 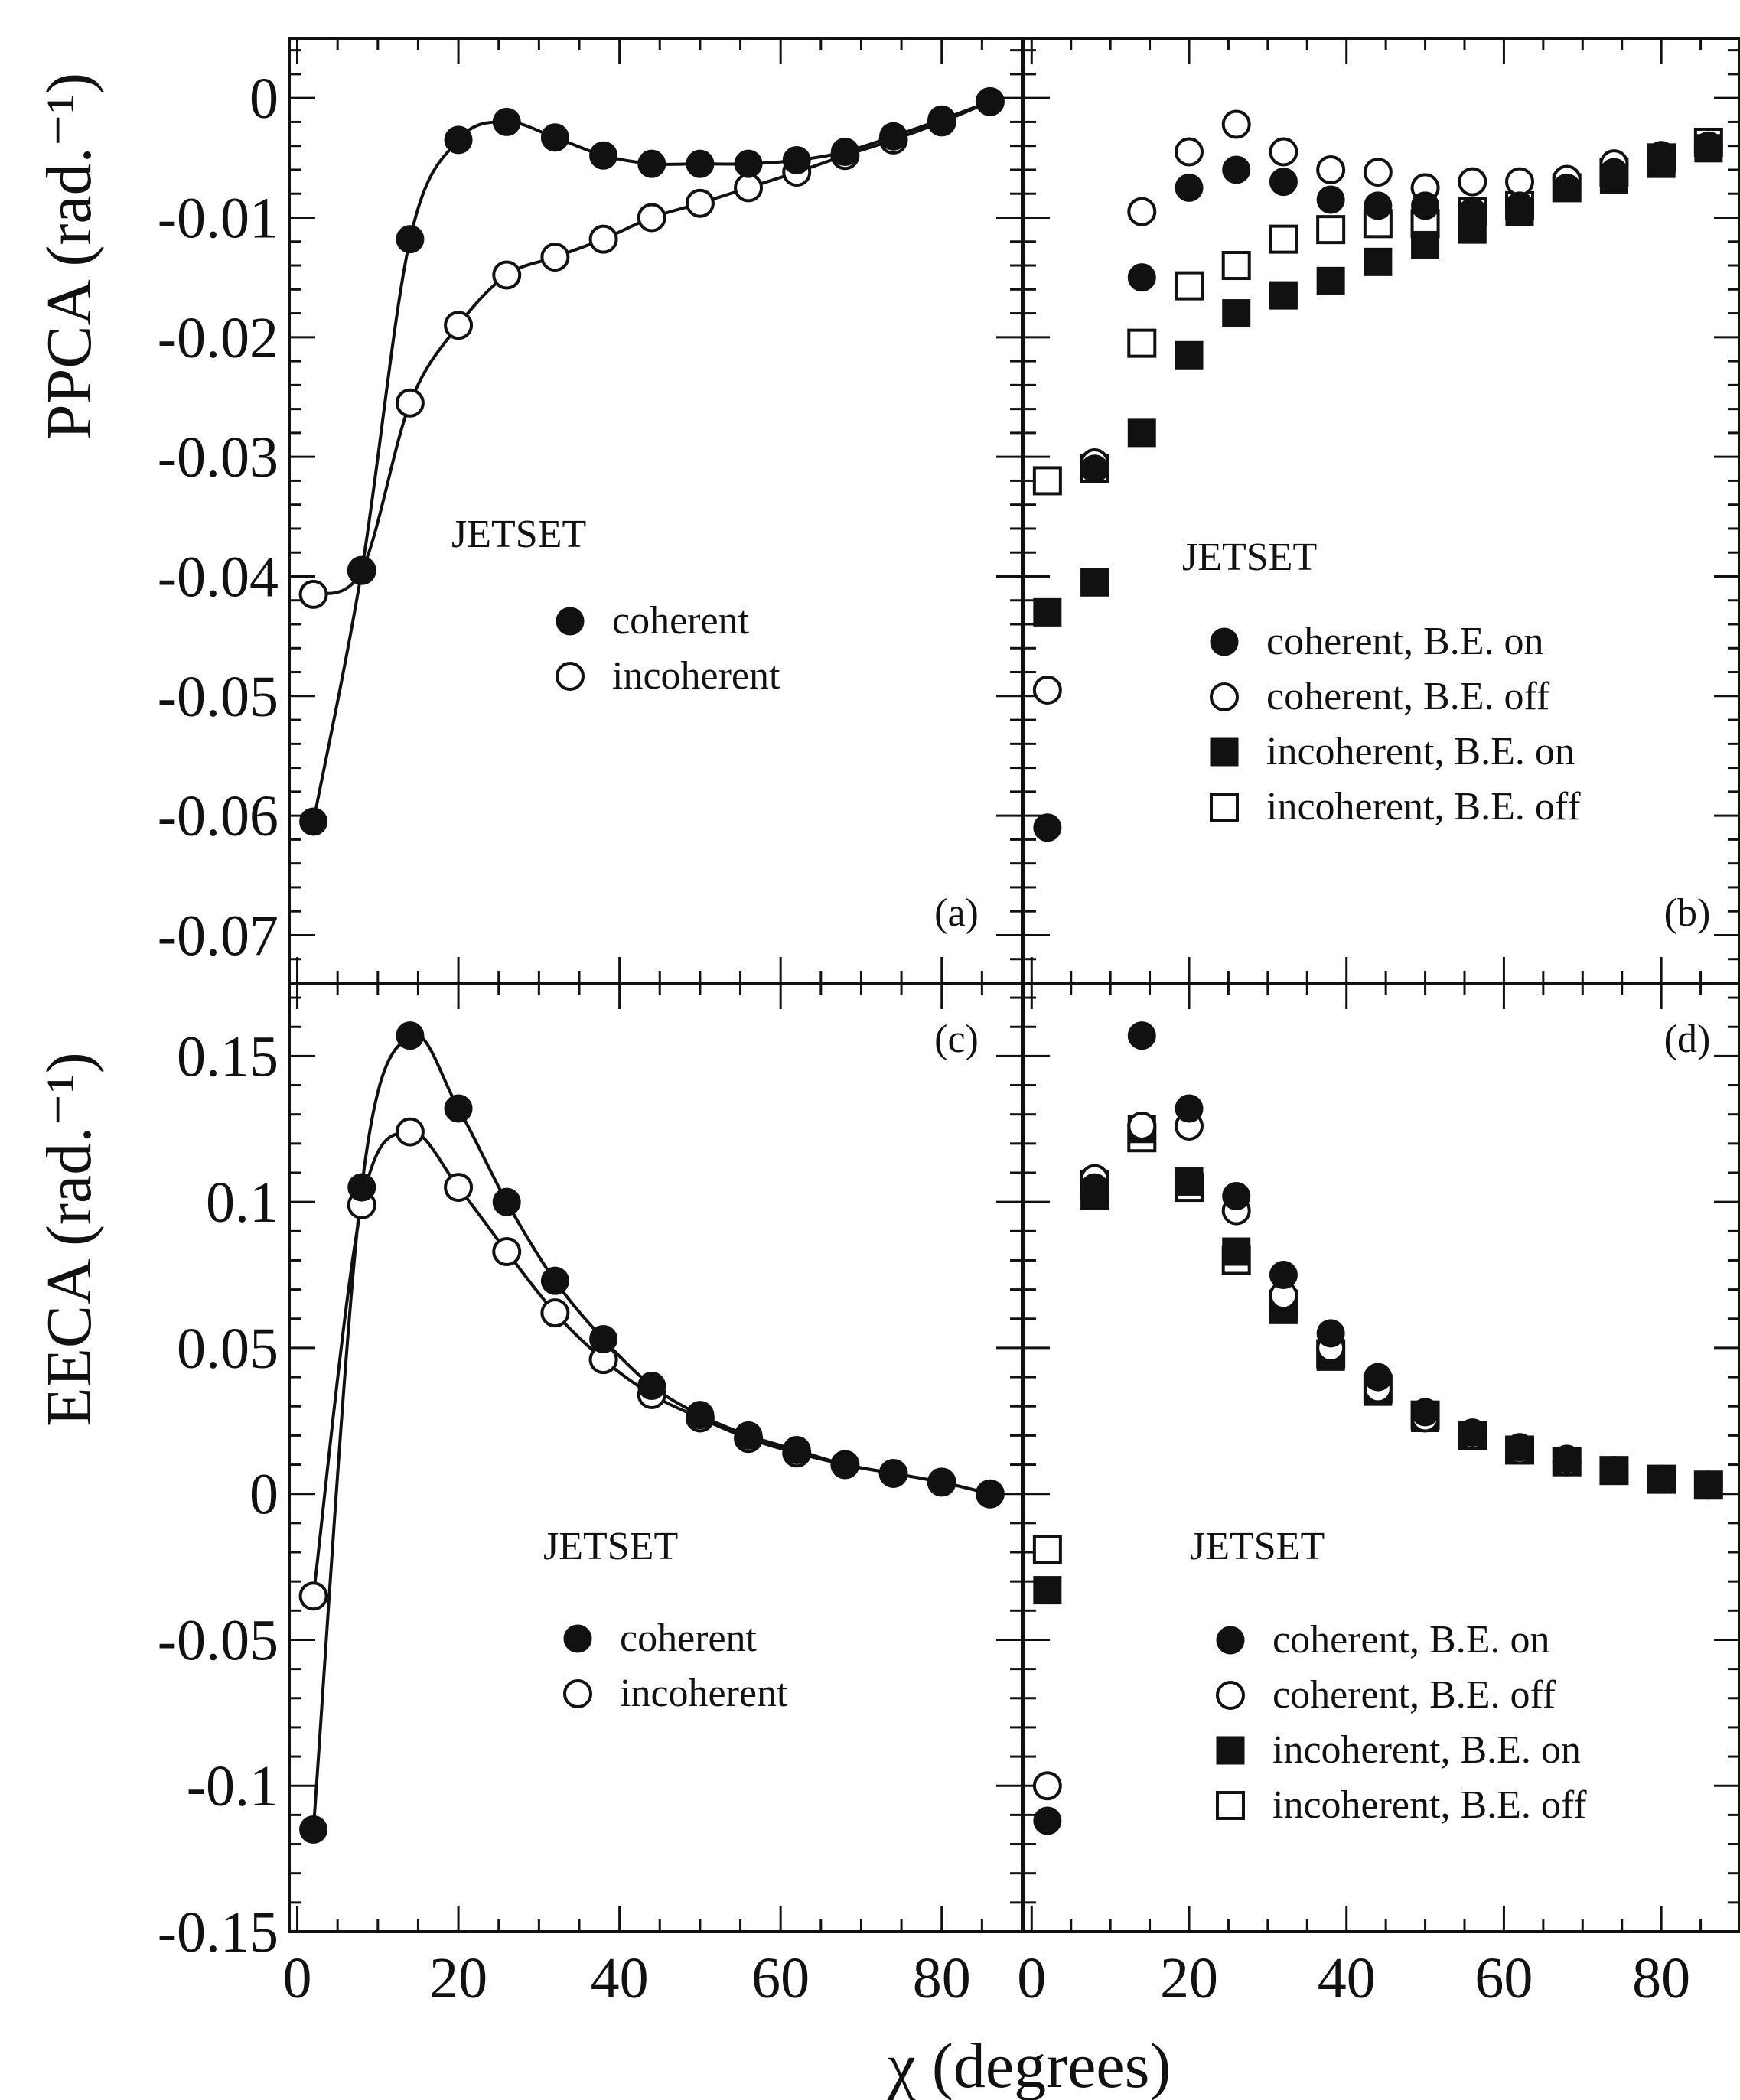 What do you see at coordinates (681, 621) in the screenshot?
I see `legend-entry: coherent` at bounding box center [681, 621].